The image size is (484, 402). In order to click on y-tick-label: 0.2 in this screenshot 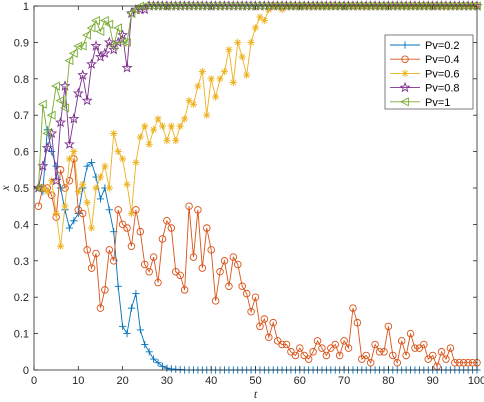, I will do `click(21, 298)`.